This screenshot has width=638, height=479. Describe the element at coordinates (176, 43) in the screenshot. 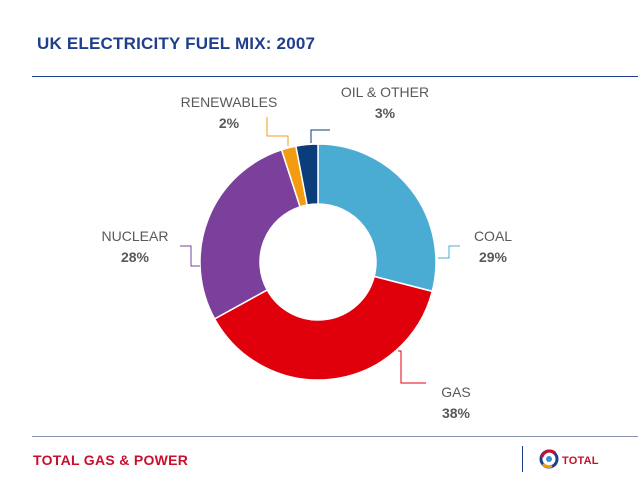

I see `chart-title: UK ELECTRICITY FUEL MIX: 2007` at that location.